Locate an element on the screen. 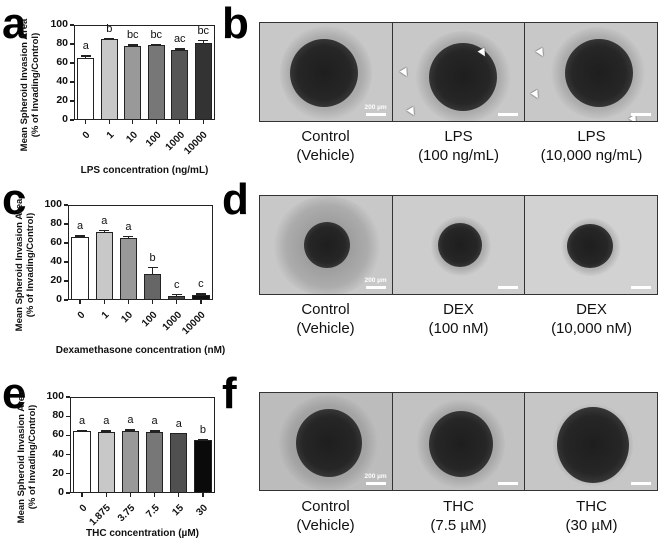 This screenshot has height=540, width=658. x-tick-label: 1 is located at coordinates (110, 135).